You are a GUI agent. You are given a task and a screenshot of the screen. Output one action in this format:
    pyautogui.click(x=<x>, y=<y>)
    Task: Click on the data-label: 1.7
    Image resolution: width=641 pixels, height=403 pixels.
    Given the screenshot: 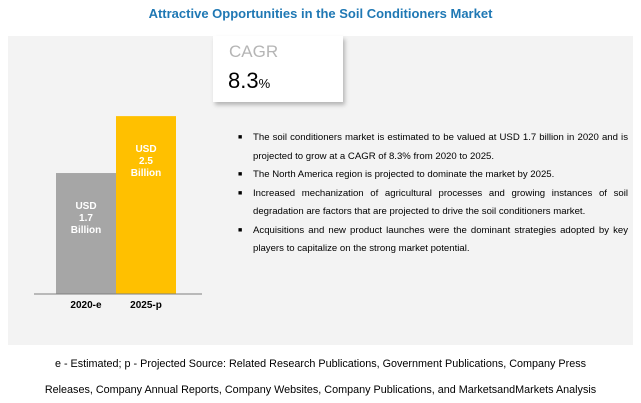 What is the action you would take?
    pyautogui.click(x=86, y=218)
    